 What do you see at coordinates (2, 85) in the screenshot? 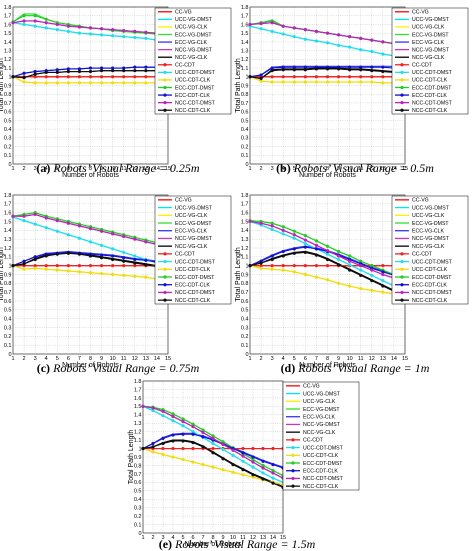
I see `y-axis-label: Total Path Length` at bounding box center [2, 85].